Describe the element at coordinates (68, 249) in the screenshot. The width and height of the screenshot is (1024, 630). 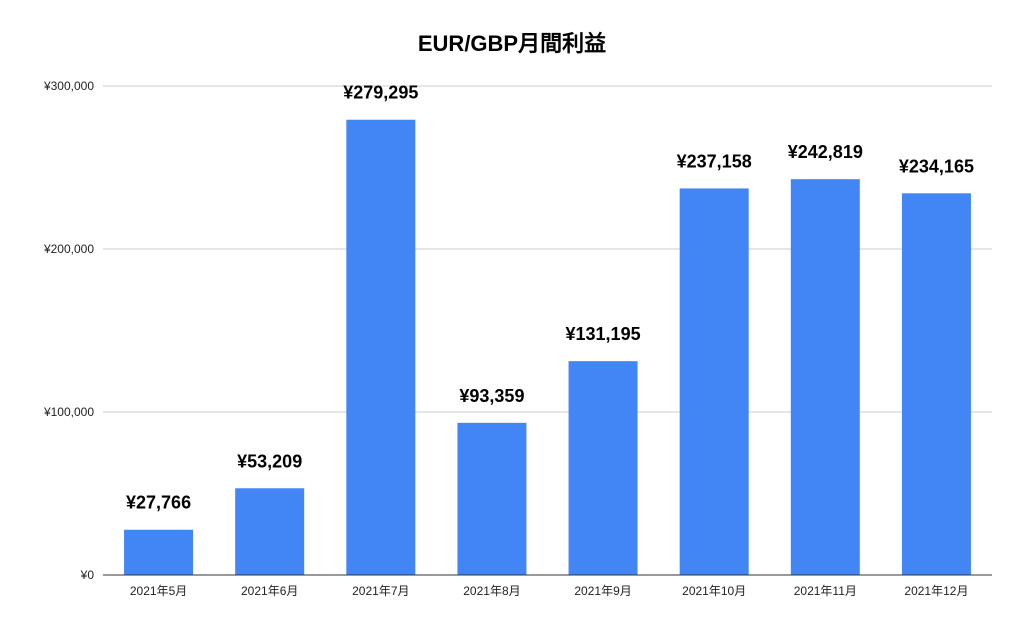
I see `y-tick-label: ¥200,000` at that location.